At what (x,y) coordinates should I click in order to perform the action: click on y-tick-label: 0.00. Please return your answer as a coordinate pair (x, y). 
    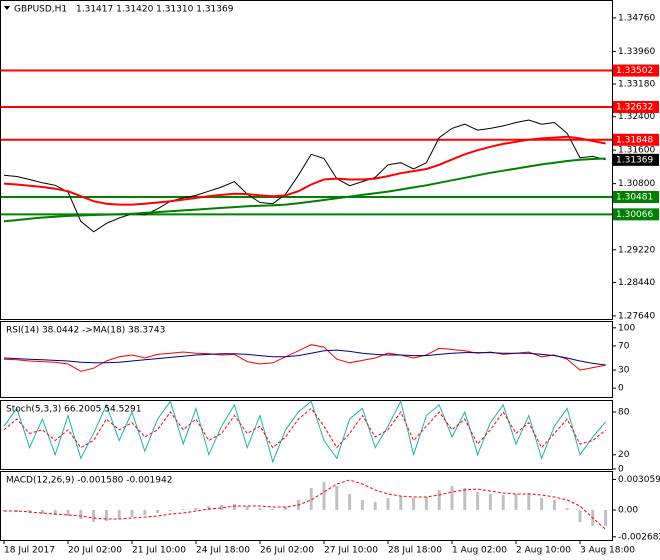
    Looking at the image, I should click on (628, 511).